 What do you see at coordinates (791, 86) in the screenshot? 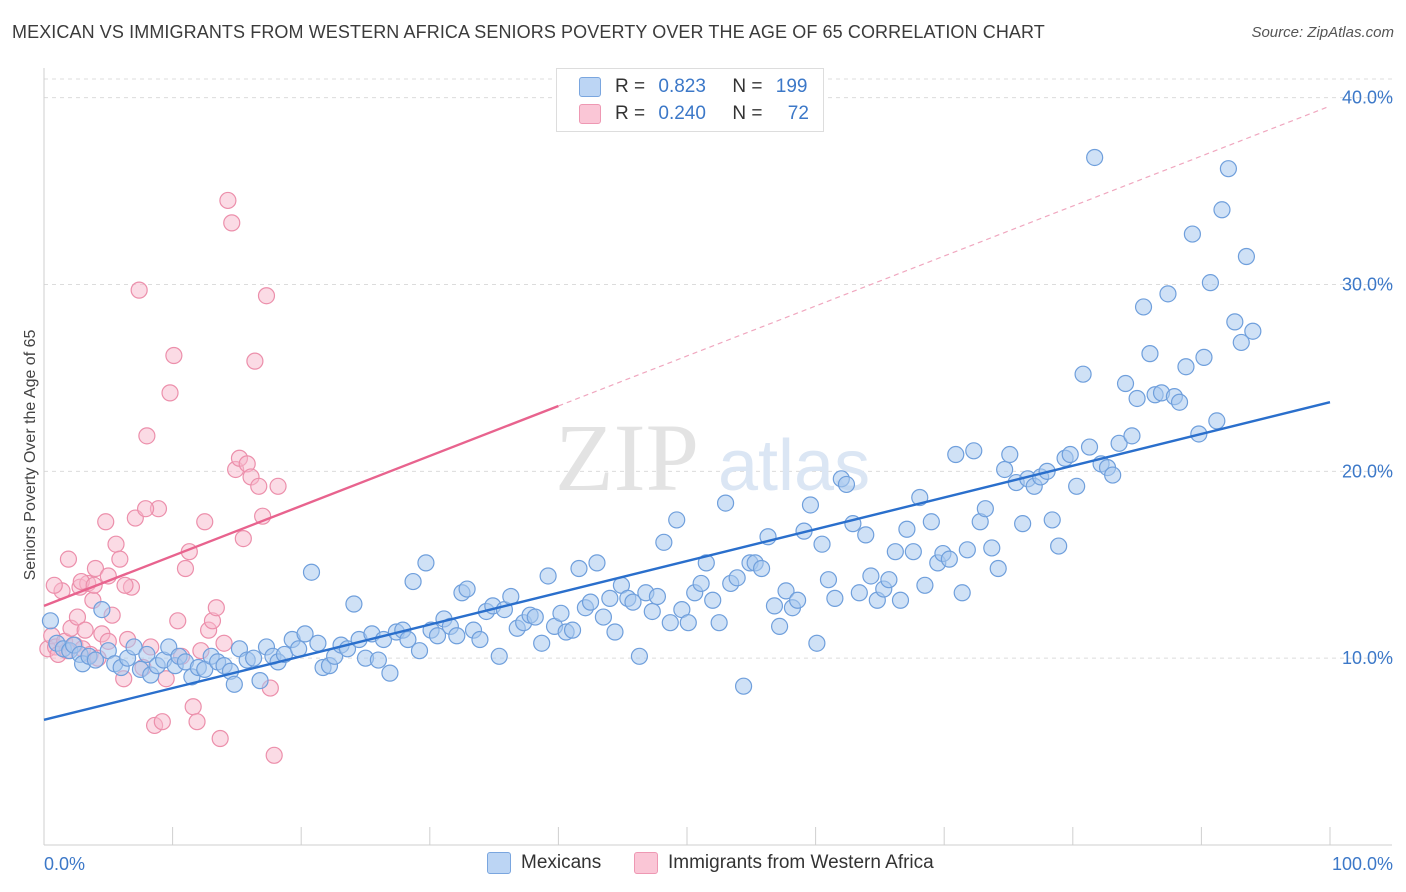
I see `legend-n-value: 199` at bounding box center [791, 86].